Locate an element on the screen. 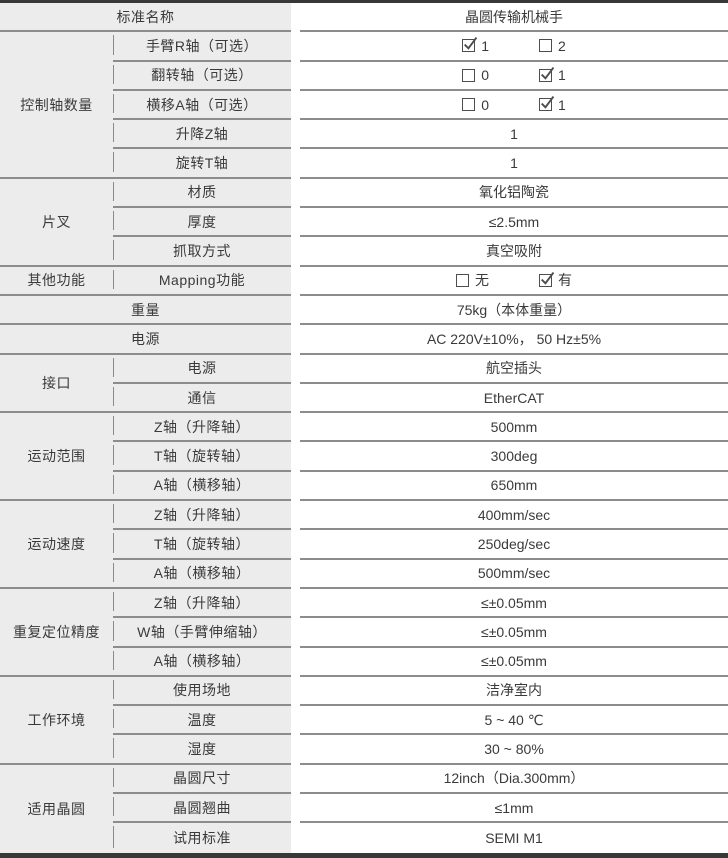 The image size is (728, 858). table-row: 工作环境 使用场地 洁净室内 is located at coordinates (364, 720).